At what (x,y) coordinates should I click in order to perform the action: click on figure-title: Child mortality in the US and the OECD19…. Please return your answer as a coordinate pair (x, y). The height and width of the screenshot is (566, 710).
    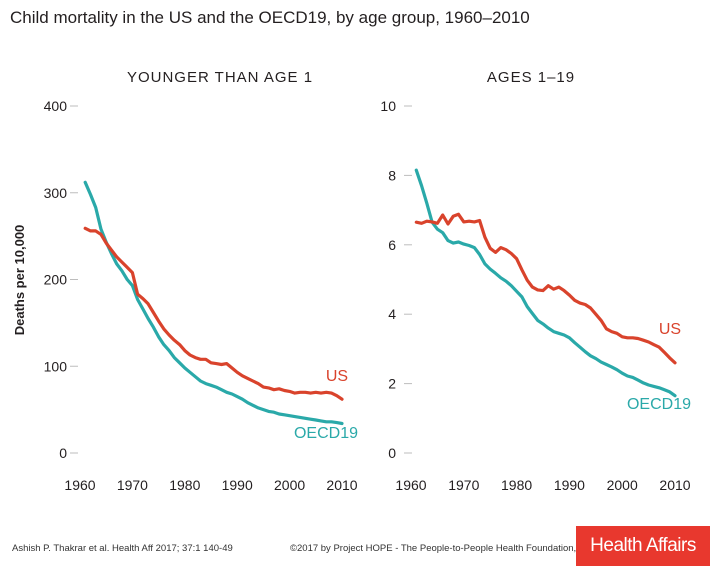
    Looking at the image, I should click on (270, 17).